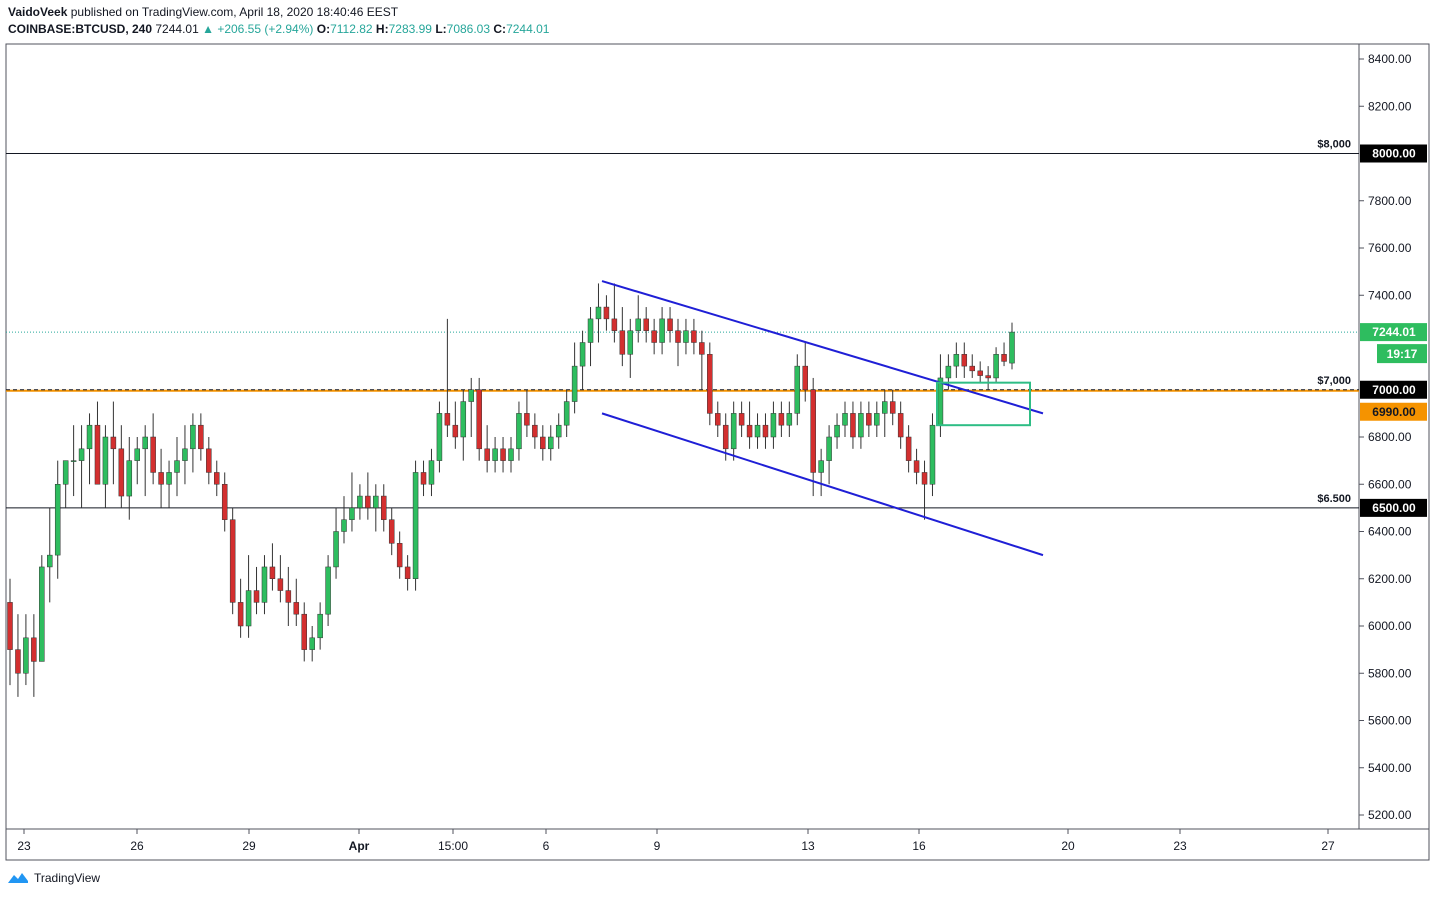 Image resolution: width=1435 pixels, height=898 pixels. Describe the element at coordinates (38, 12) in the screenshot. I see `author-name: VaidoVeek` at that location.